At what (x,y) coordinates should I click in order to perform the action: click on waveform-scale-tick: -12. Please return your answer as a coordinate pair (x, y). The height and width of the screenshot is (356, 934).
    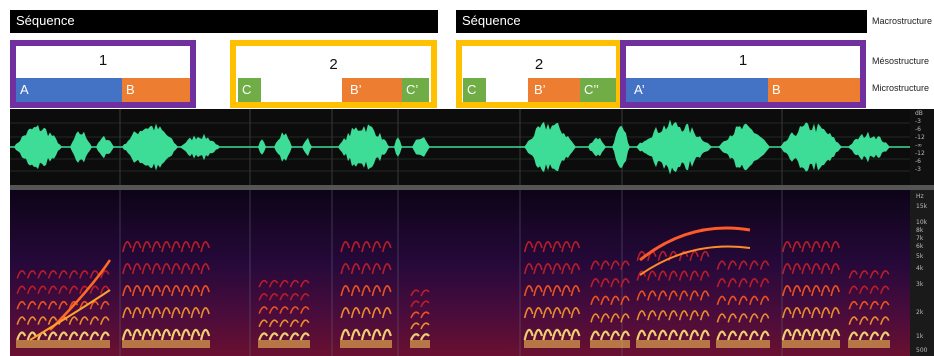
    Looking at the image, I should click on (920, 153).